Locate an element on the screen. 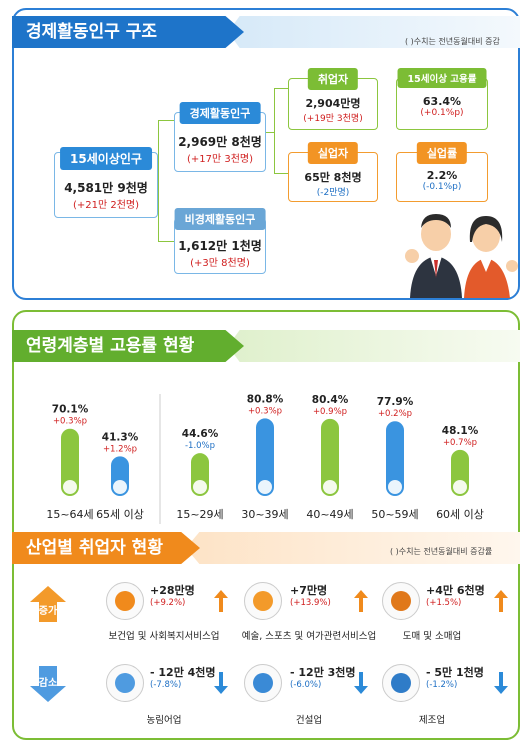 This screenshot has height=748, width=530. industry-item: - 5만 1천명 (-1.2%) is located at coordinates (455, 677).